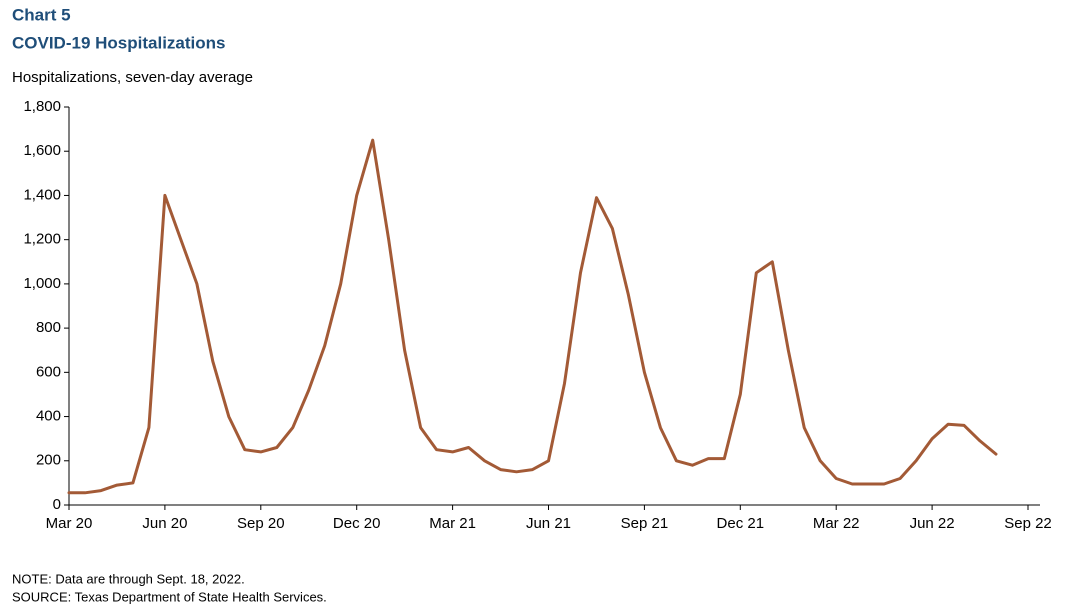 This screenshot has width=1077, height=611. What do you see at coordinates (1028, 523) in the screenshot?
I see `x-tick-label: Sep 22` at bounding box center [1028, 523].